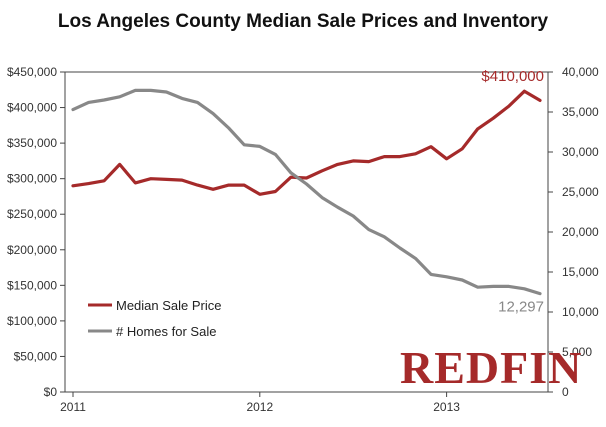 The width and height of the screenshot is (606, 427). I want to click on redfin-logo-text: REDFIN, so click(491, 367).